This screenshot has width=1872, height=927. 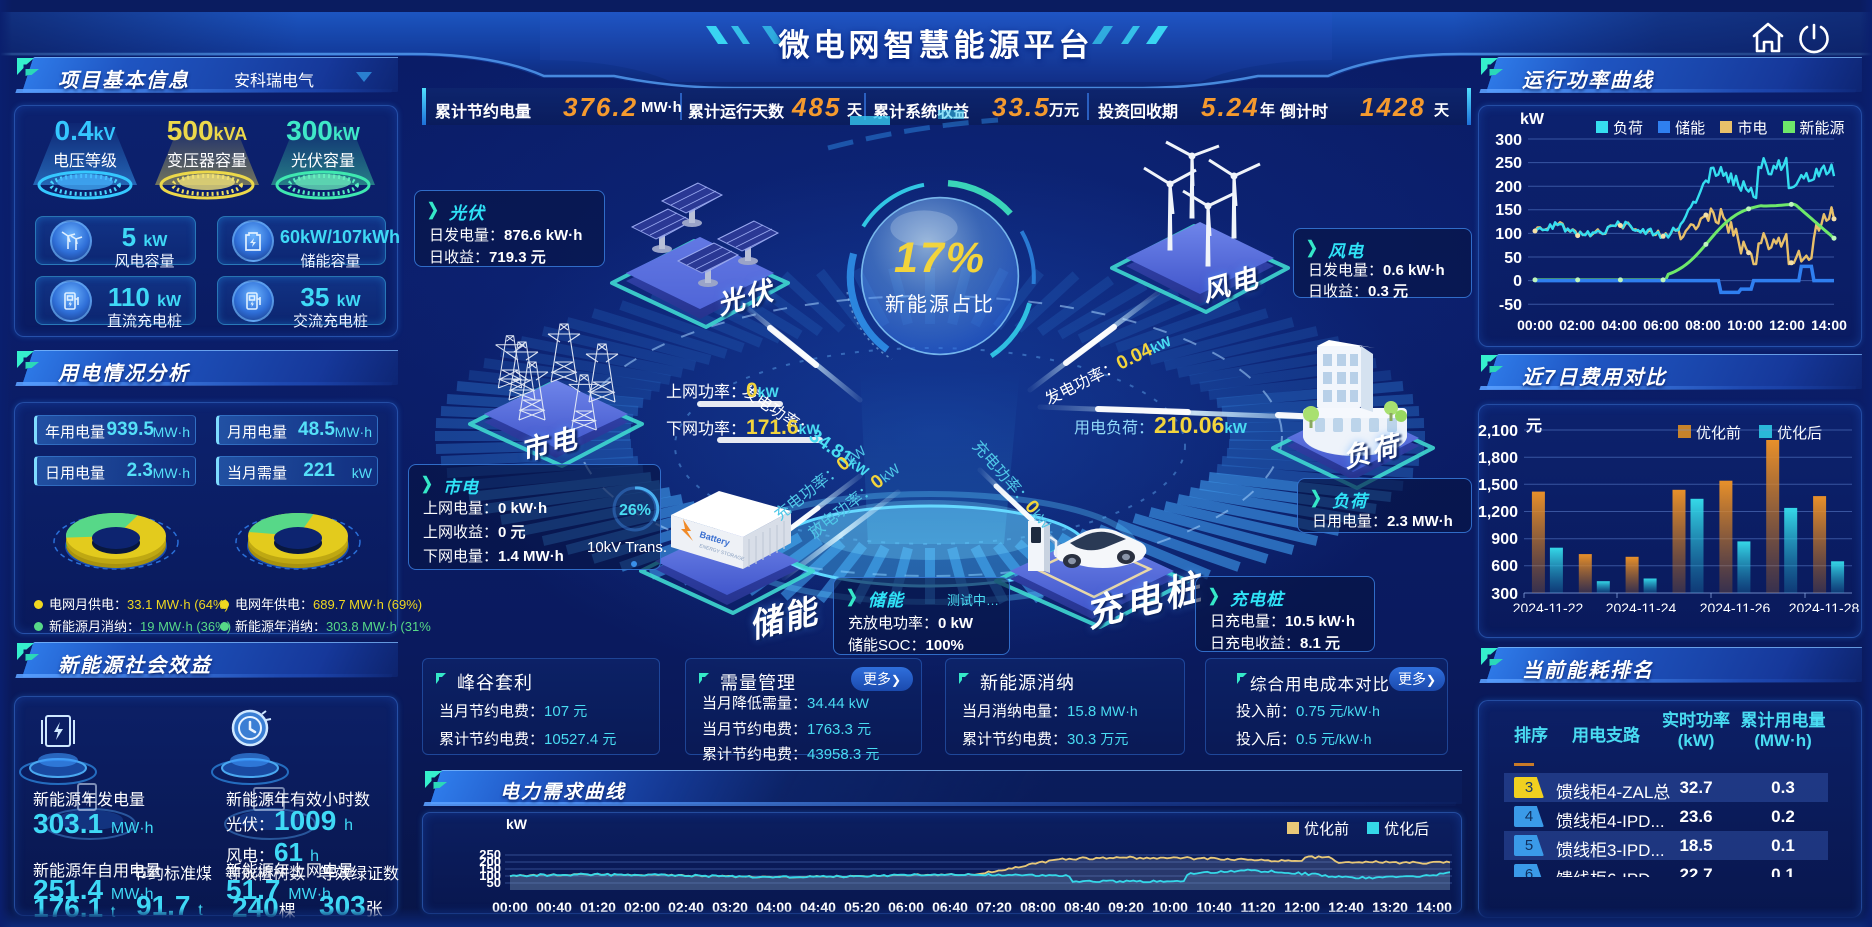 What do you see at coordinates (1498, 458) in the screenshot?
I see `svg-text: 1,800` at bounding box center [1498, 458].